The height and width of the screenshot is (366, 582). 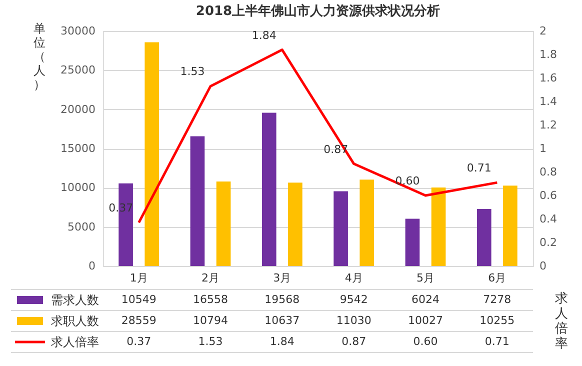 I want to click on data-label: 16558, so click(x=210, y=299).